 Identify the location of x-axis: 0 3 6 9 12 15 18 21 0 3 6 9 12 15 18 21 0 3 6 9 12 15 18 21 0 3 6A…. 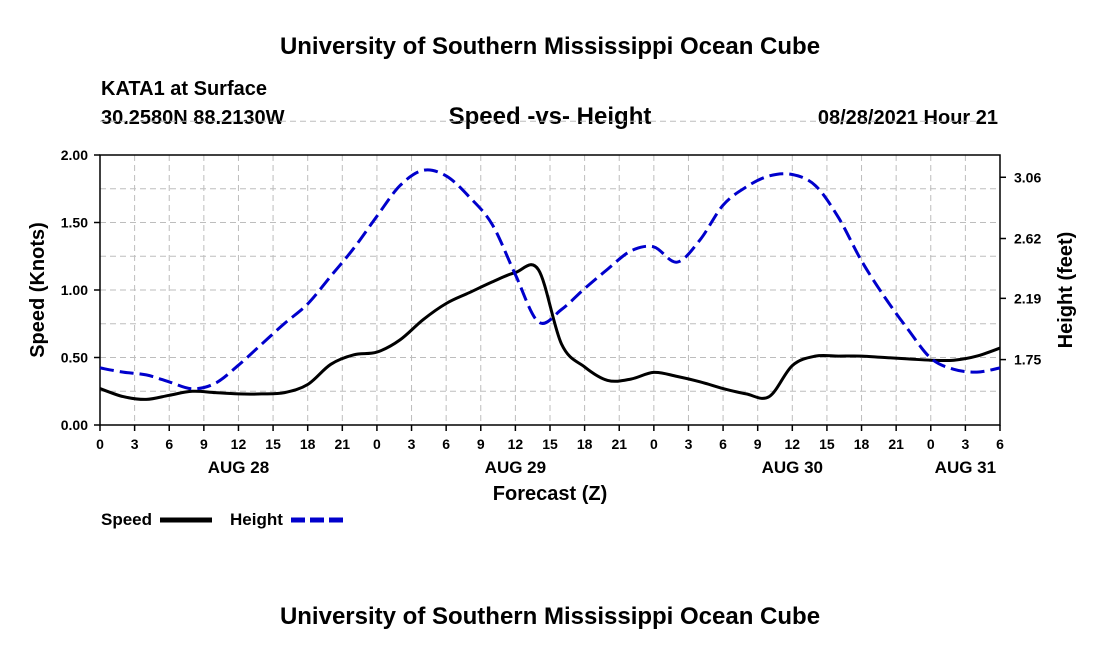
(550, 451).